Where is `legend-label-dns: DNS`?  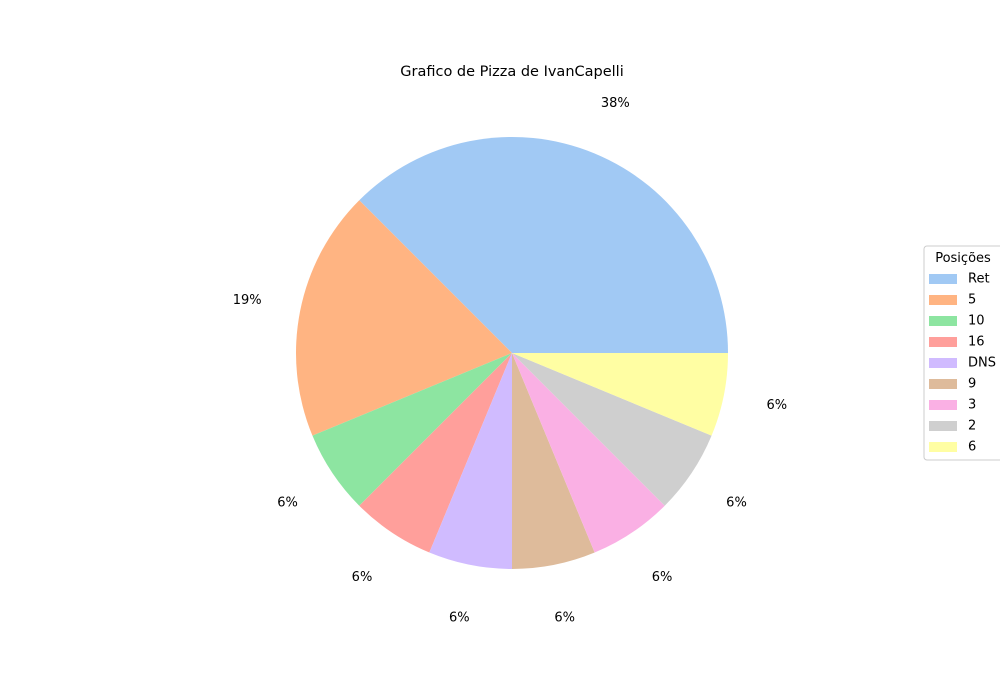 legend-label-dns: DNS is located at coordinates (982, 363).